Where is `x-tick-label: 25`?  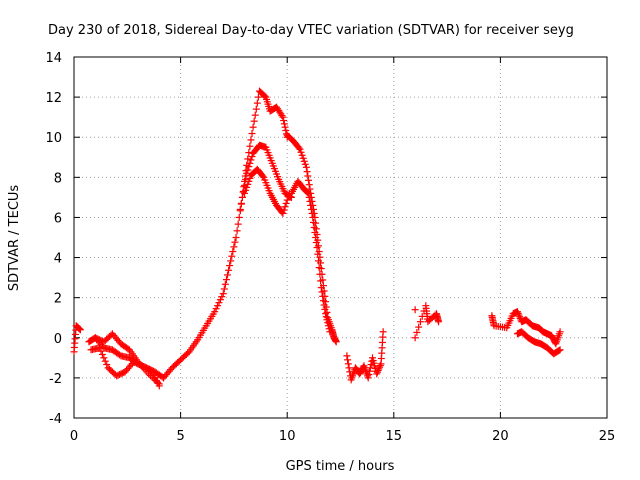
x-tick-label: 25 is located at coordinates (607, 436).